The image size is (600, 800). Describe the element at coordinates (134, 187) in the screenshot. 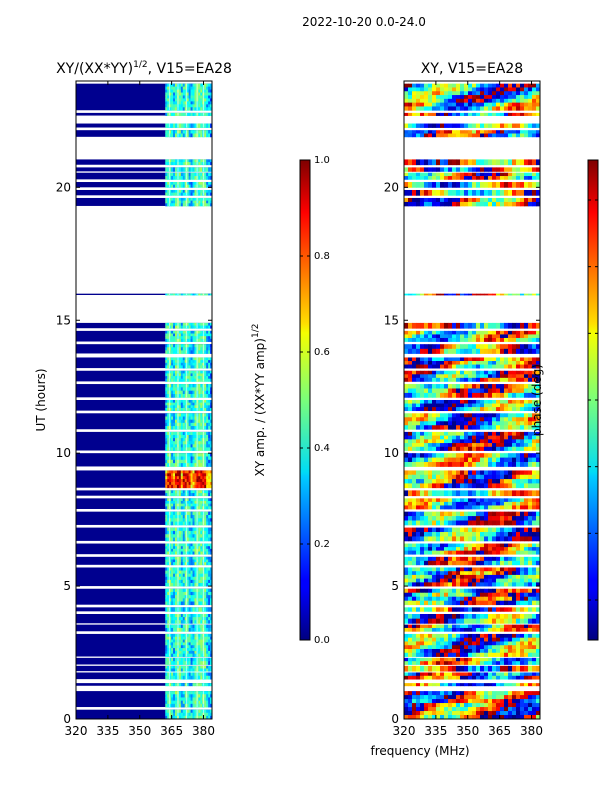

I see `amp-y-tick: 20` at that location.